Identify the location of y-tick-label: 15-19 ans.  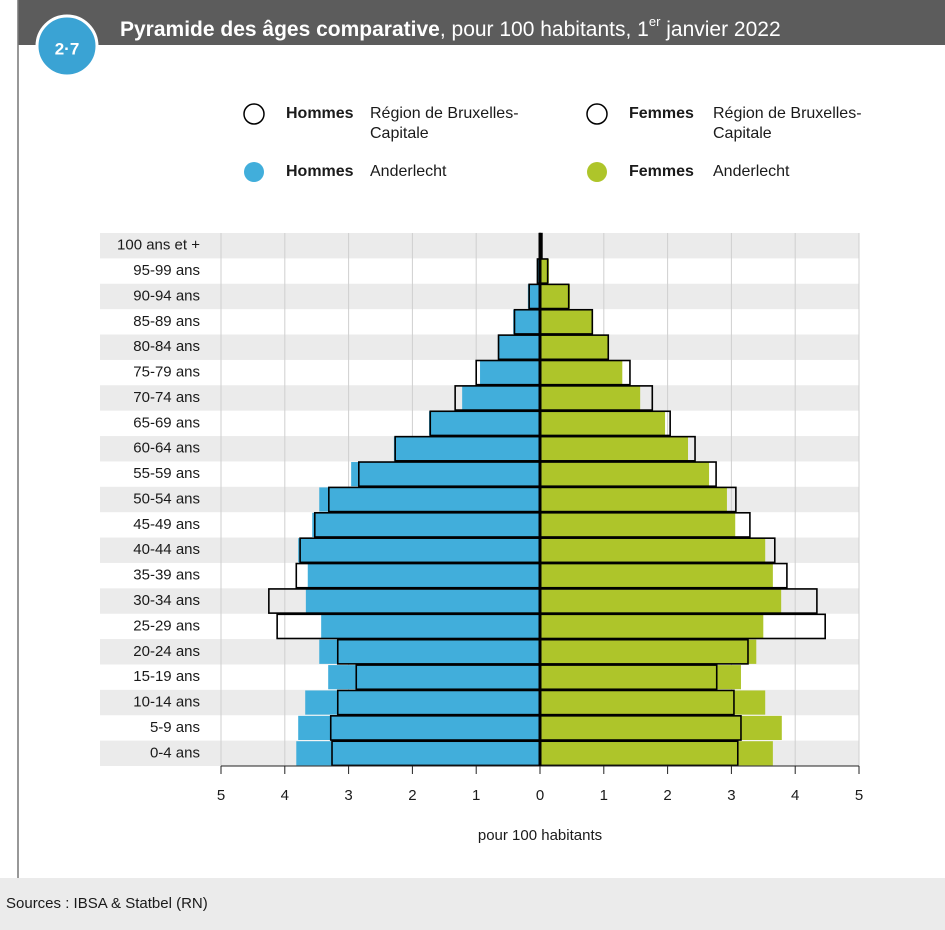
(166, 676).